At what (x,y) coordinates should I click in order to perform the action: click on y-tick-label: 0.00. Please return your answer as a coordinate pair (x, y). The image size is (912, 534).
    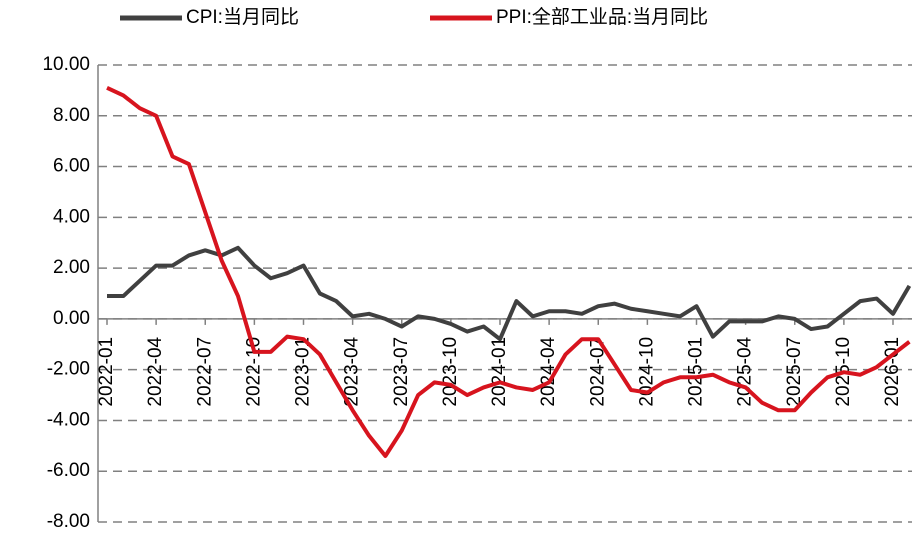
    Looking at the image, I should click on (71, 318).